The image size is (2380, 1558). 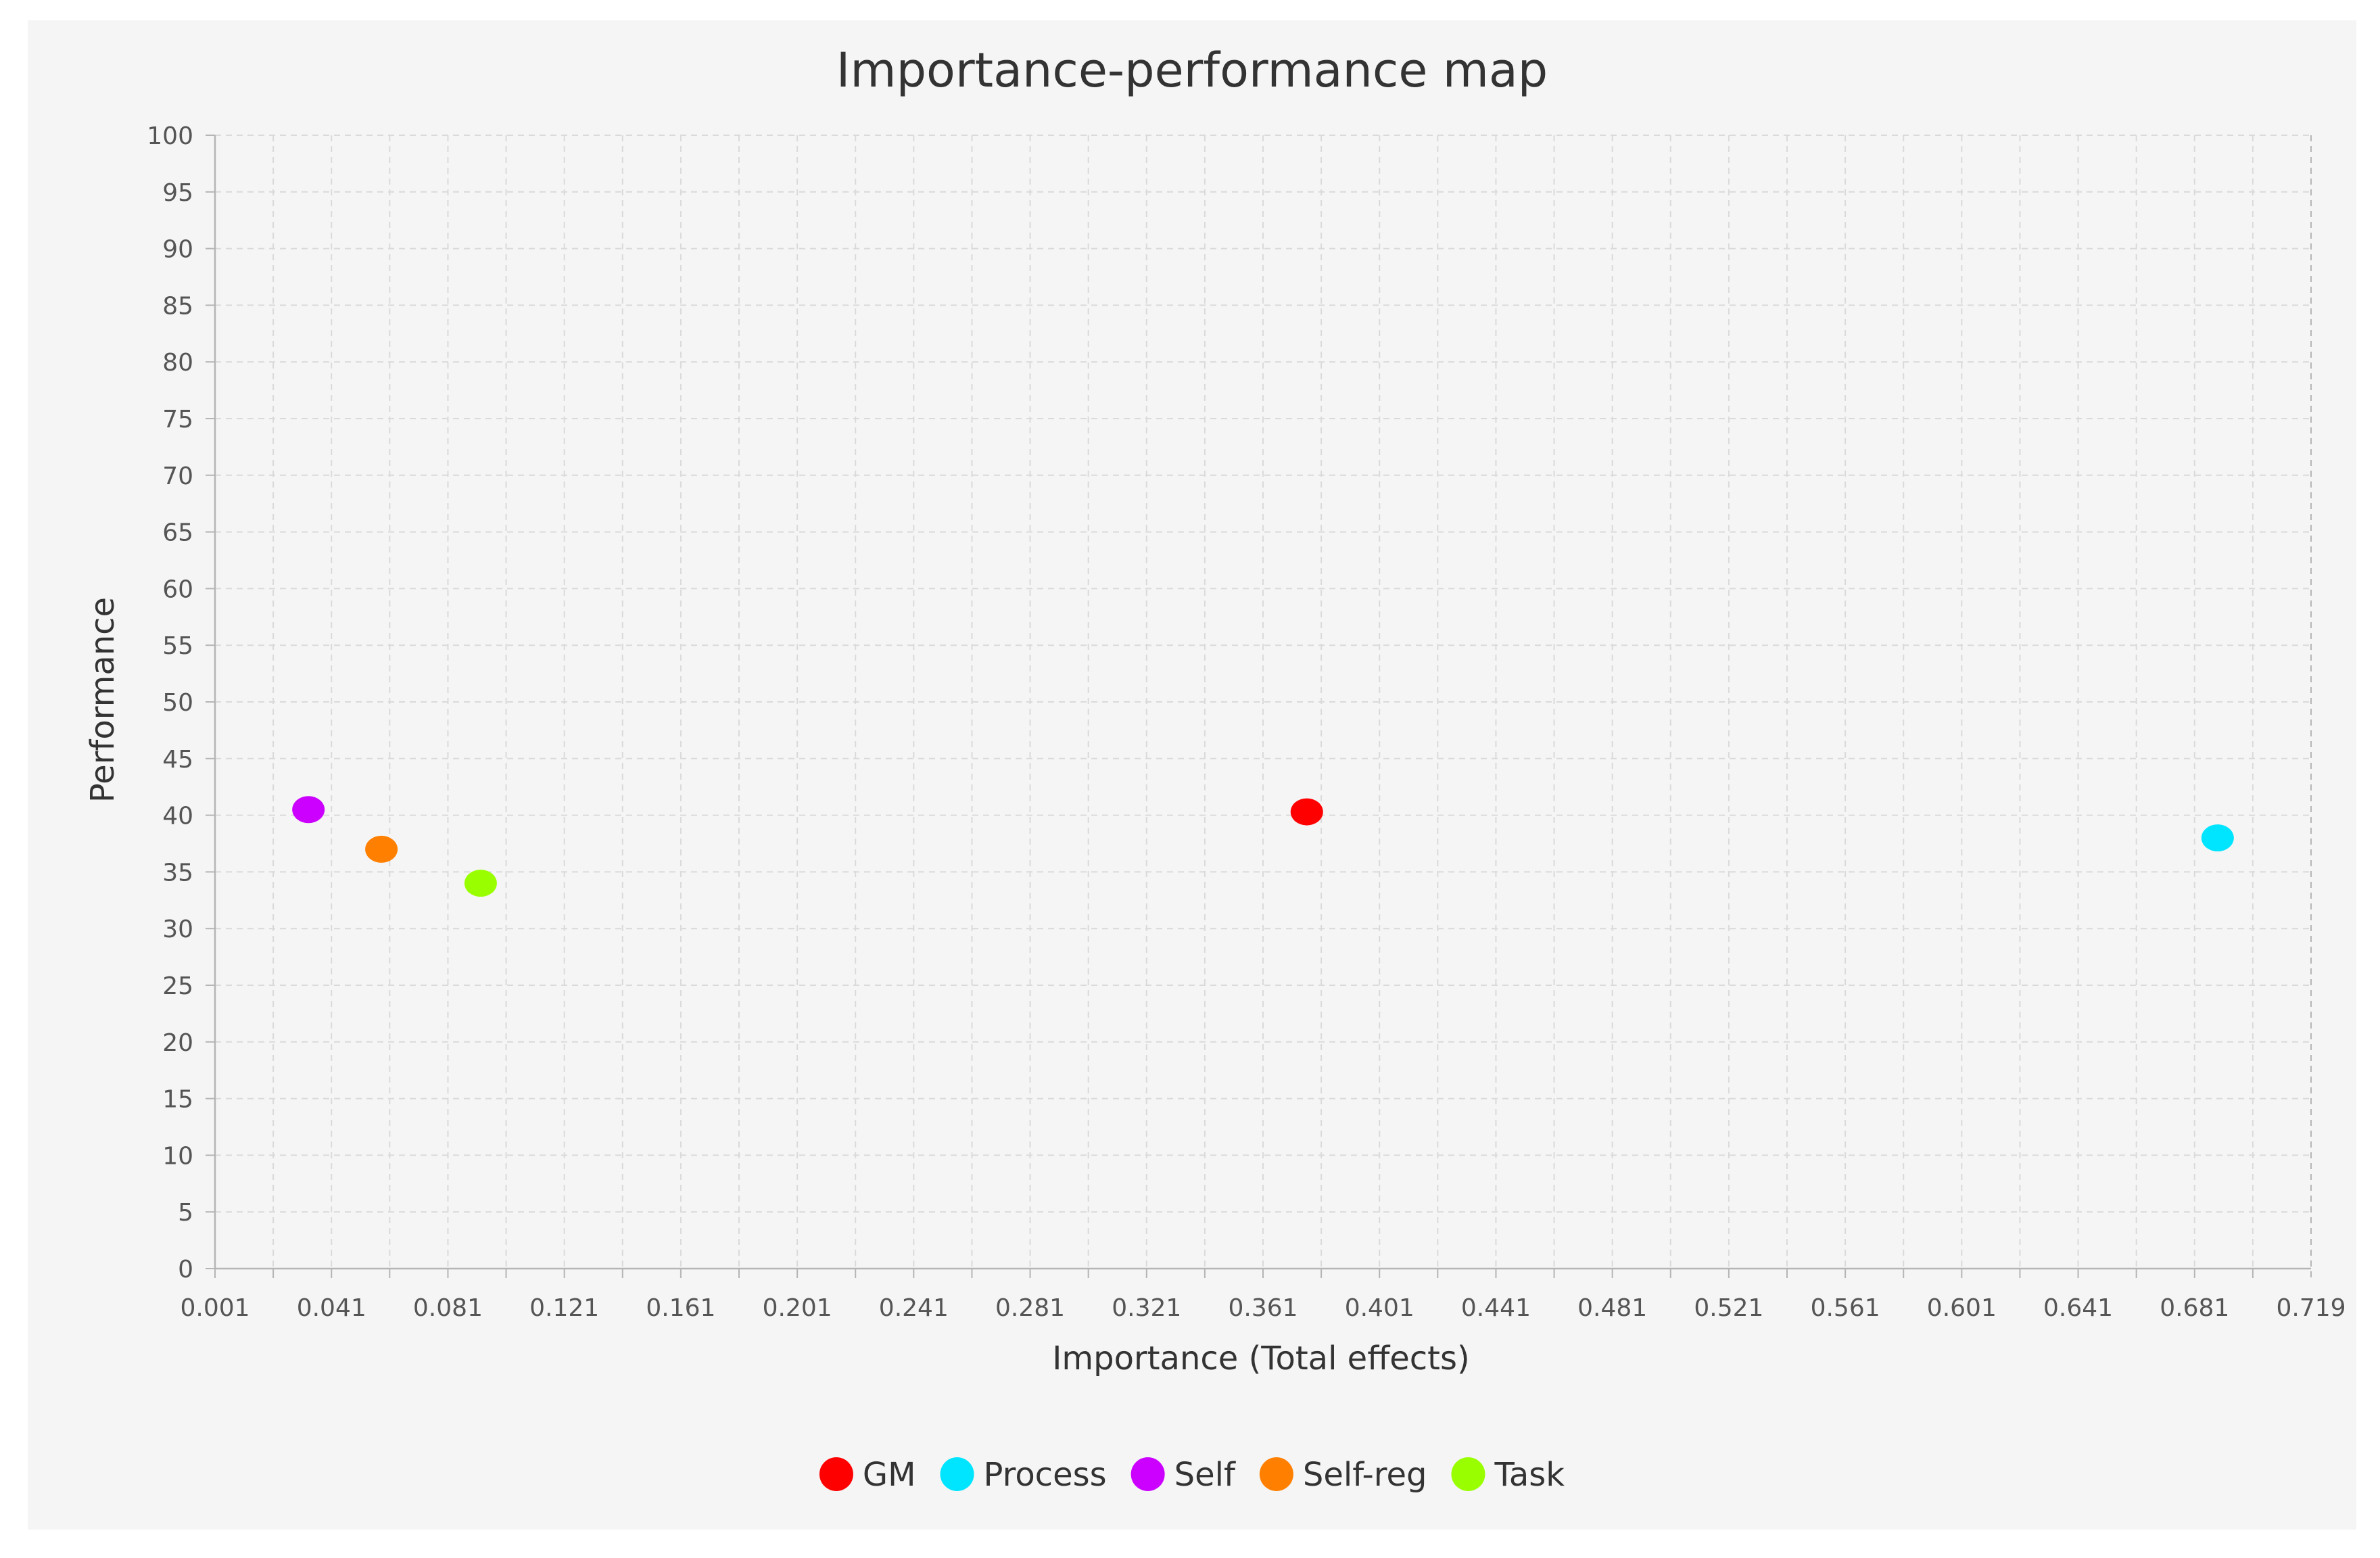 I want to click on x-tick-label: 0.441, so click(x=1496, y=1308).